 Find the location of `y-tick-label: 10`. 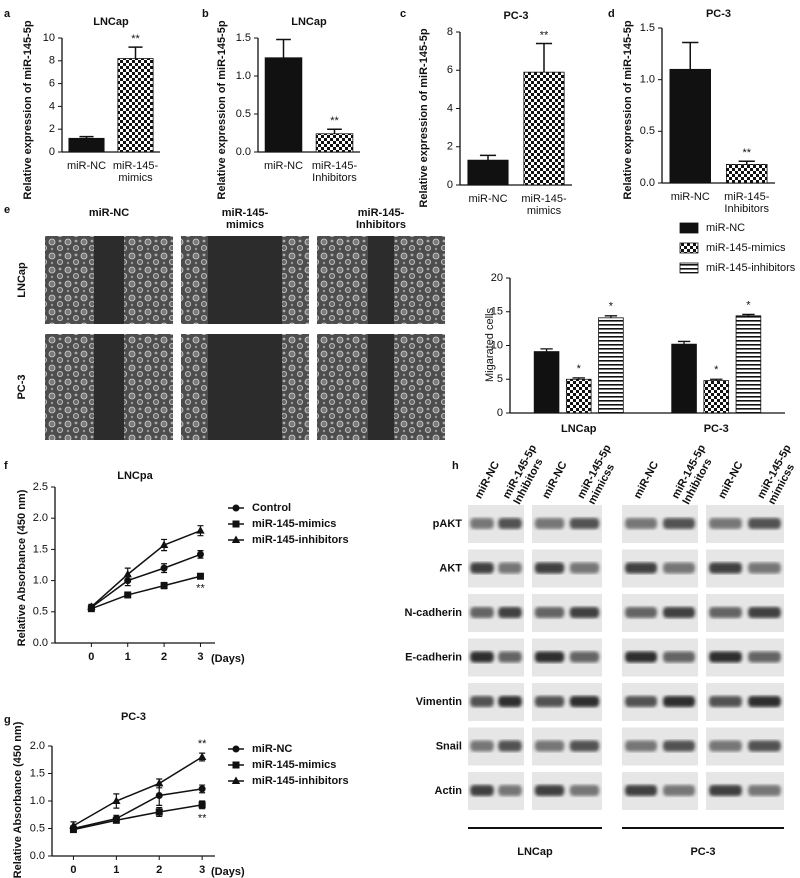

y-tick-label: 10 is located at coordinates (497, 345).